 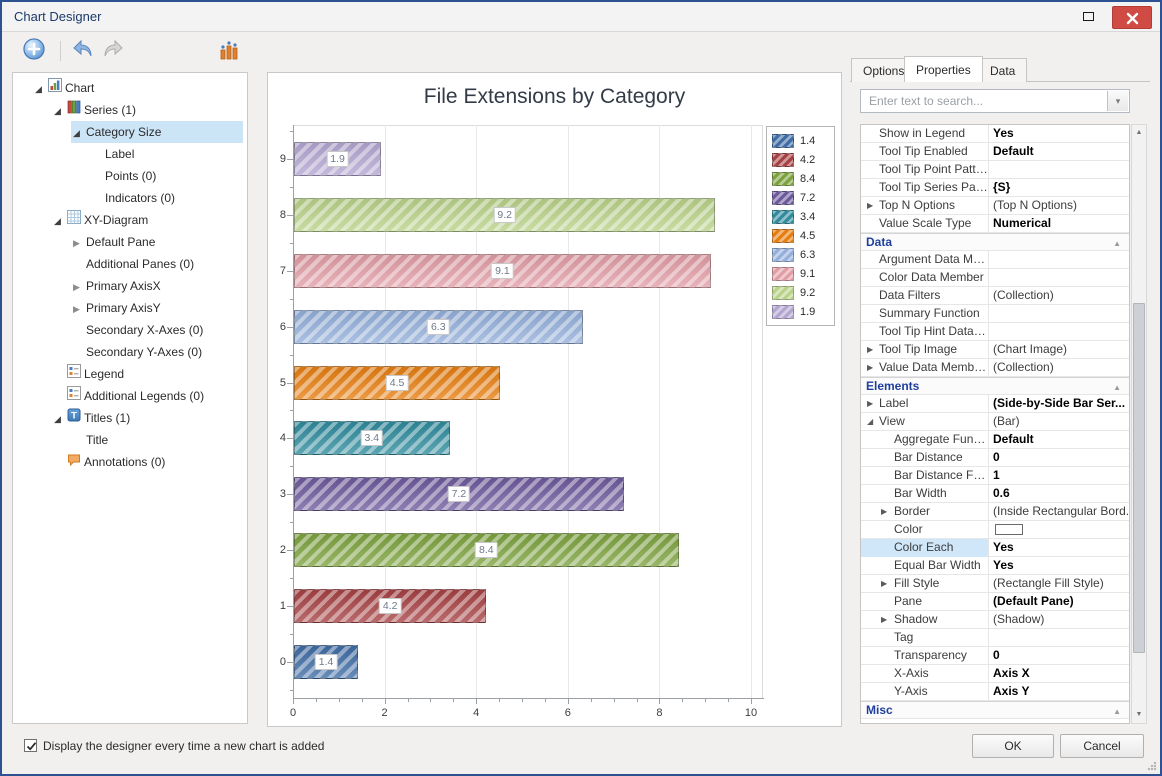 What do you see at coordinates (130, 242) in the screenshot?
I see `tree-item-default-pane: ▶ Default Pane` at bounding box center [130, 242].